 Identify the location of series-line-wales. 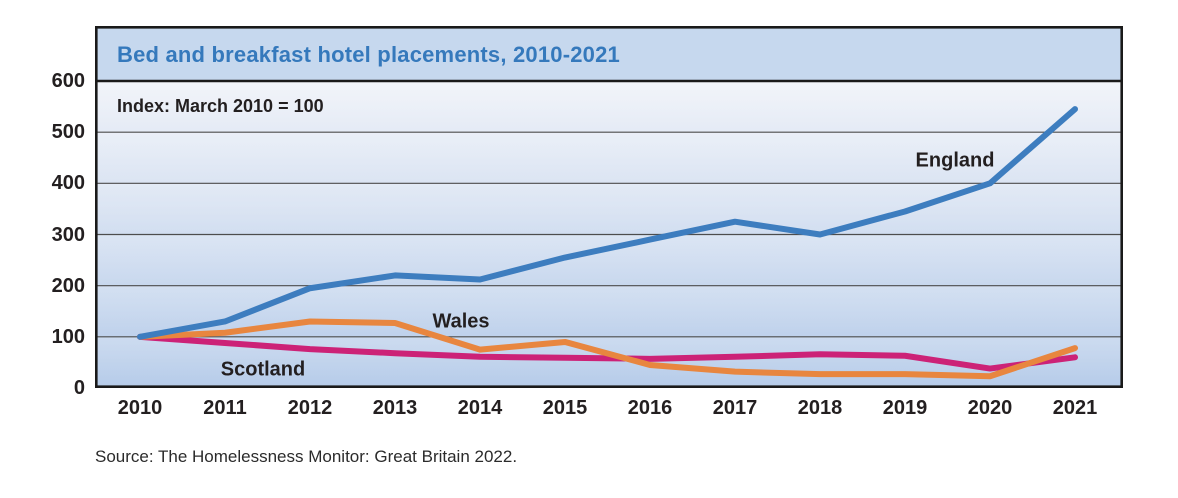
(607, 349).